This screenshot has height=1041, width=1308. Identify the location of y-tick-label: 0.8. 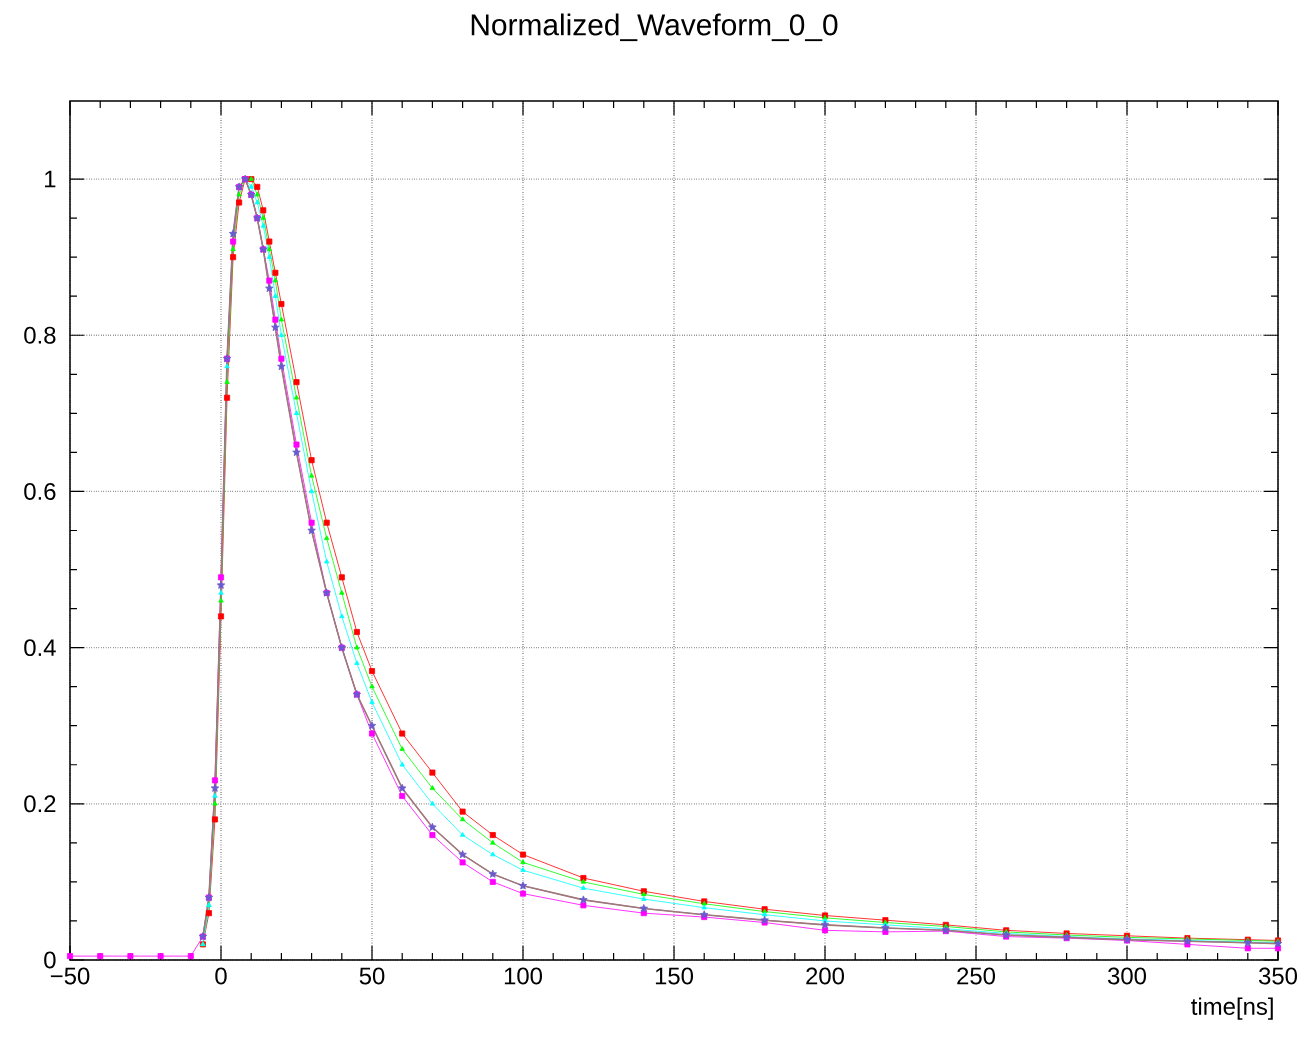
(40, 335).